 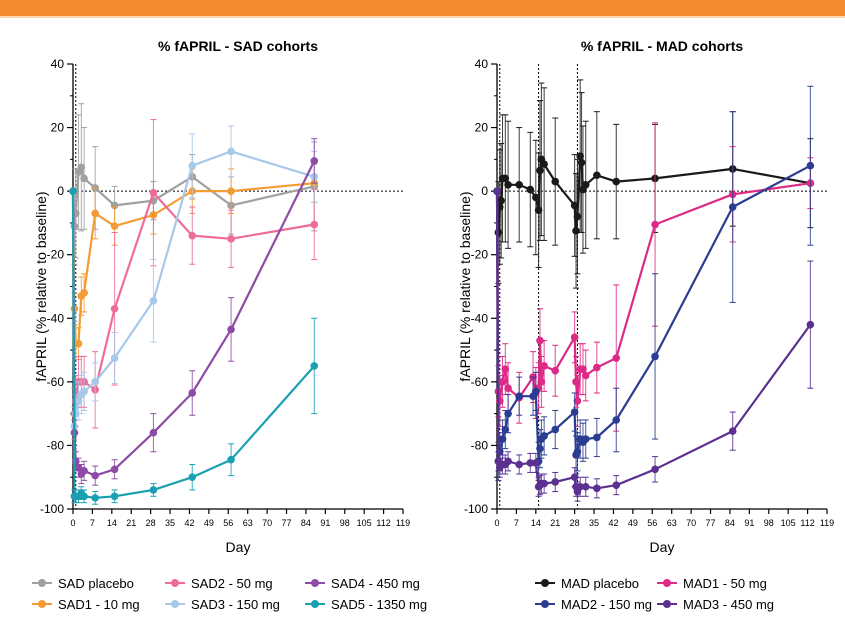 What do you see at coordinates (193, 318) in the screenshot?
I see `series-line` at bounding box center [193, 318].